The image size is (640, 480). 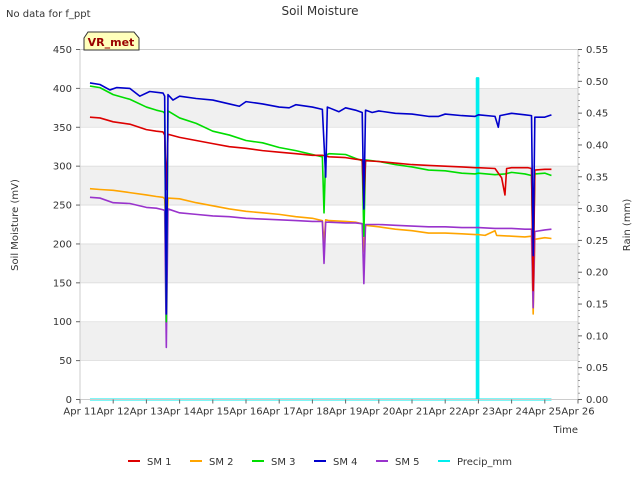 What do you see at coordinates (62, 50) in the screenshot?
I see `y-tick-label: 450` at bounding box center [62, 50].